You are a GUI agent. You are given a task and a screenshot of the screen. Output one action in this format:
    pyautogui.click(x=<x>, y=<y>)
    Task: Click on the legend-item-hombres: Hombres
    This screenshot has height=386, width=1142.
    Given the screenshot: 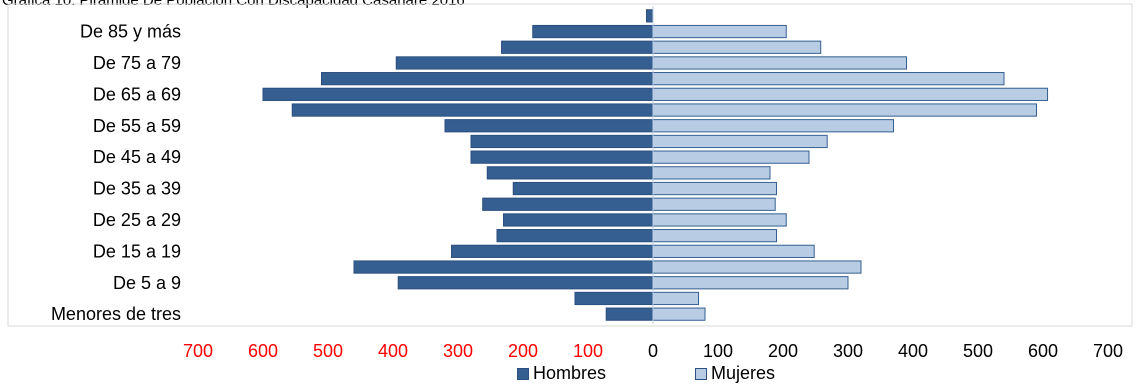 What is the action you would take?
    pyautogui.click(x=561, y=373)
    